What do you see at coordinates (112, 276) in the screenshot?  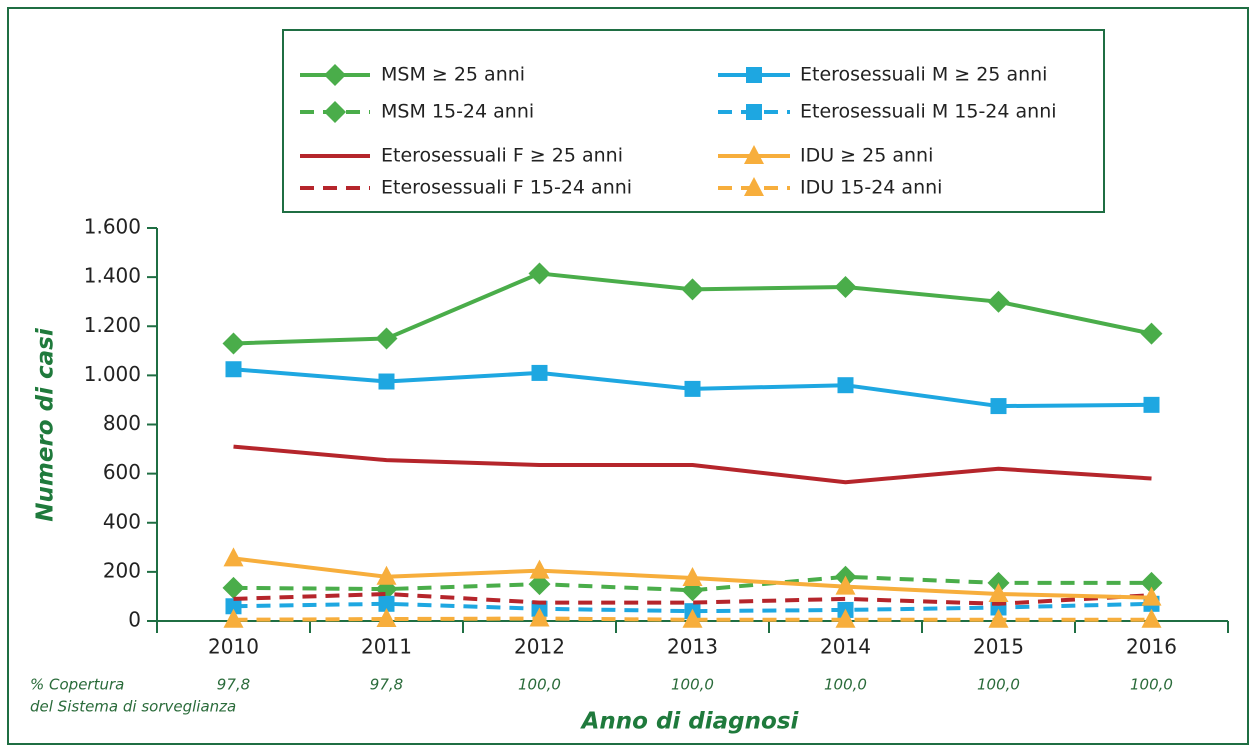 I see `y-tick-label: 1.400` at bounding box center [112, 276].